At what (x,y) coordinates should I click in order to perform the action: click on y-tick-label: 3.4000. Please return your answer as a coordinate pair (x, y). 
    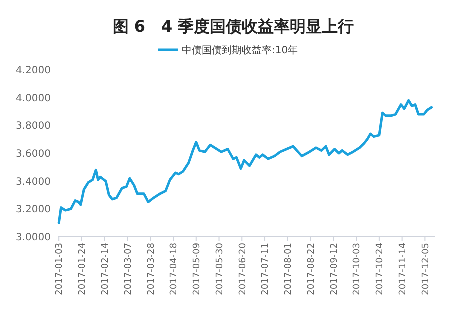
    Looking at the image, I should click on (33, 182).